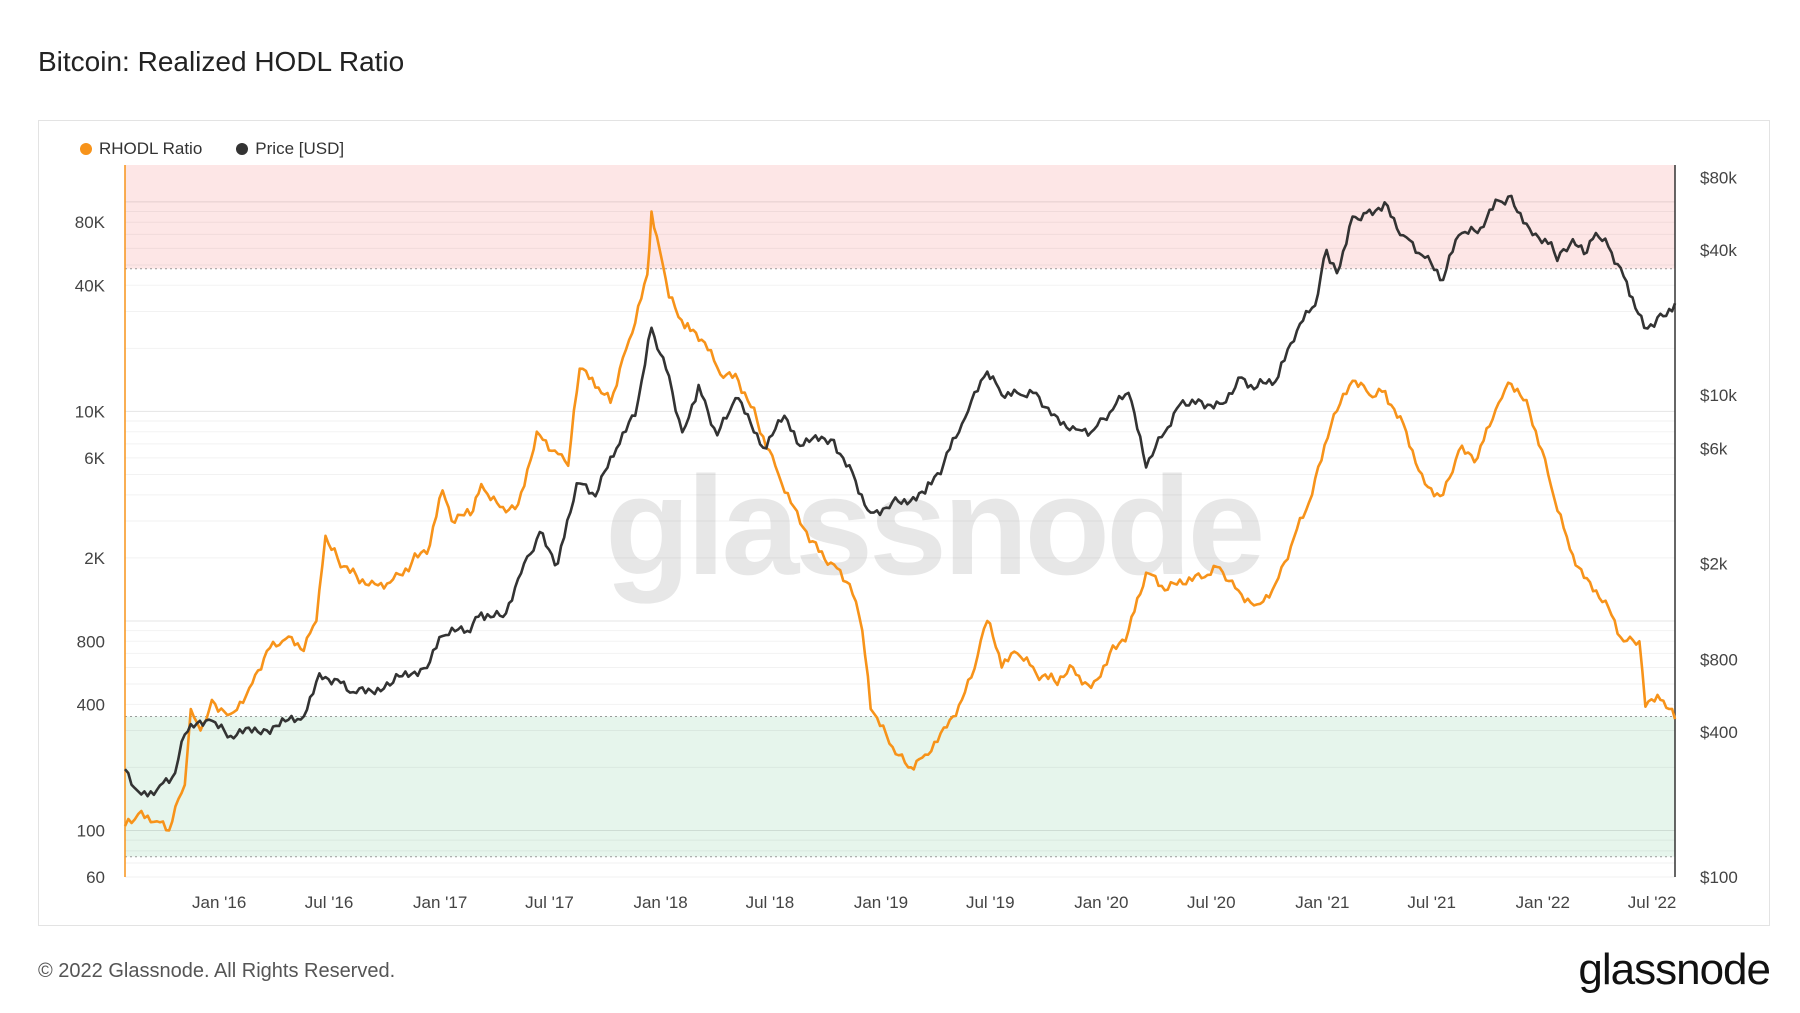 This screenshot has height=1013, width=1800. What do you see at coordinates (1714, 563) in the screenshot?
I see `right-tick-label: $2k` at bounding box center [1714, 563].